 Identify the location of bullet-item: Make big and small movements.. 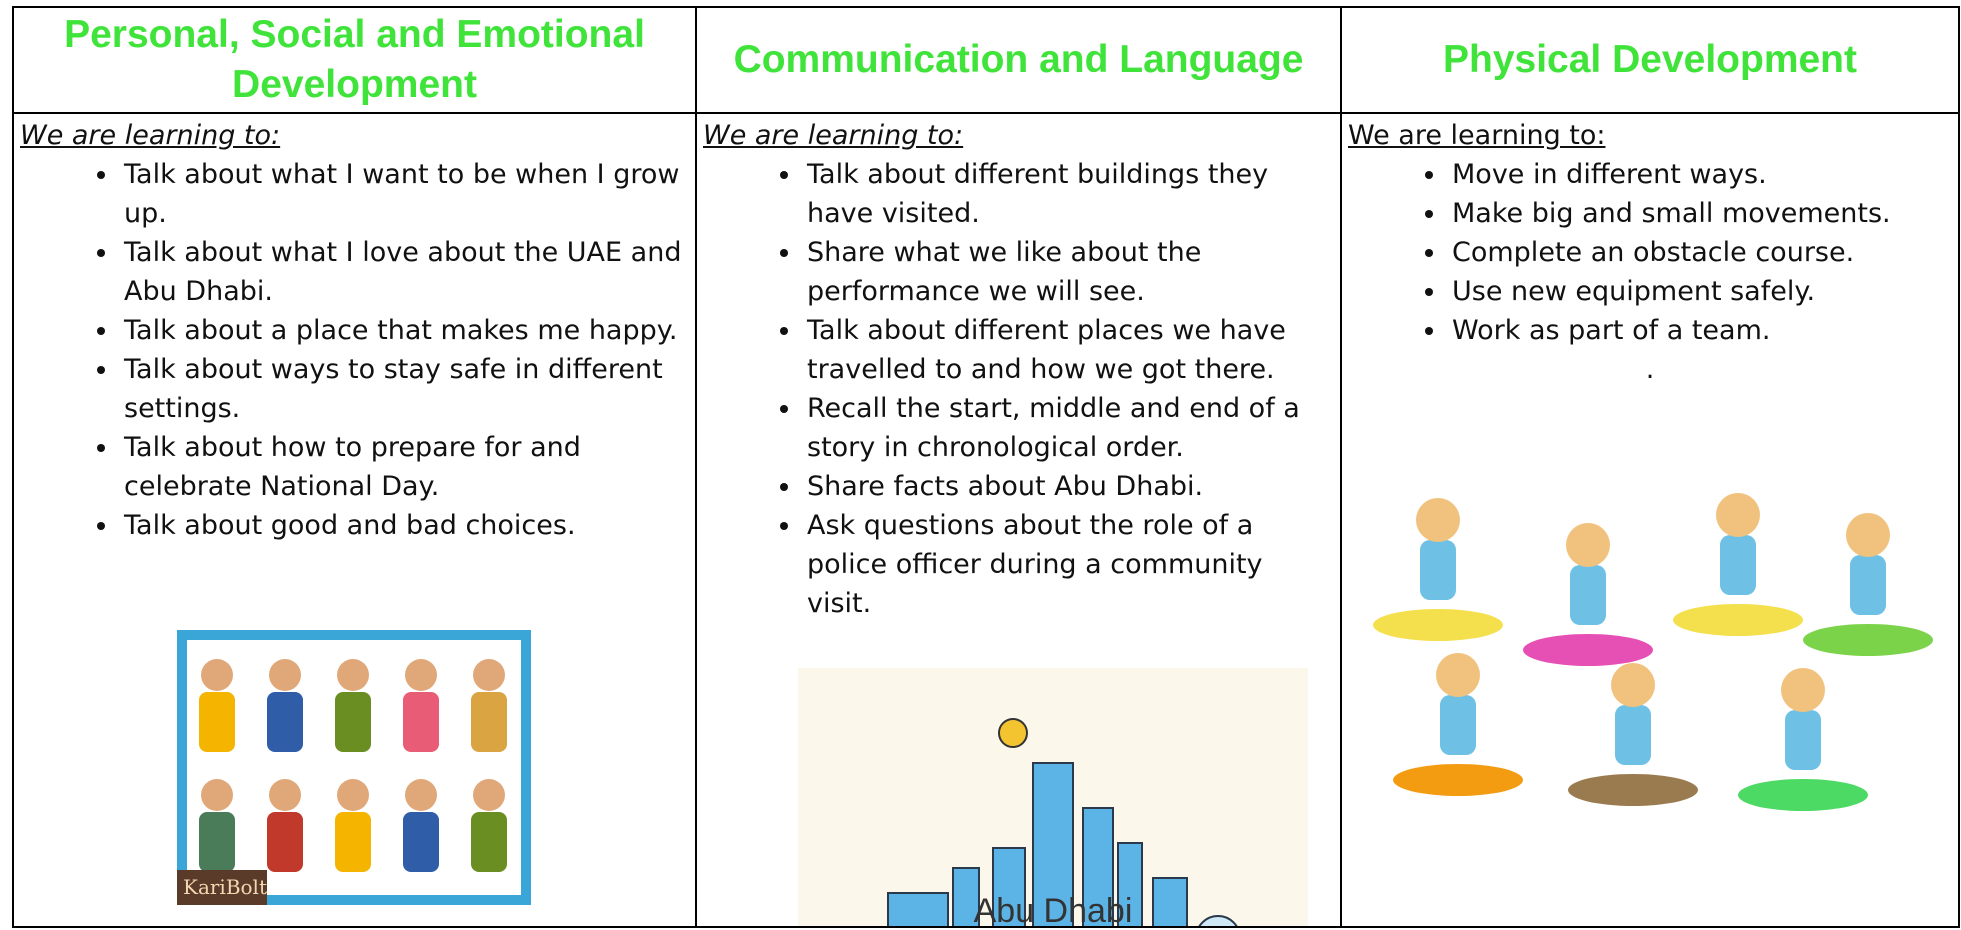
(1698, 213).